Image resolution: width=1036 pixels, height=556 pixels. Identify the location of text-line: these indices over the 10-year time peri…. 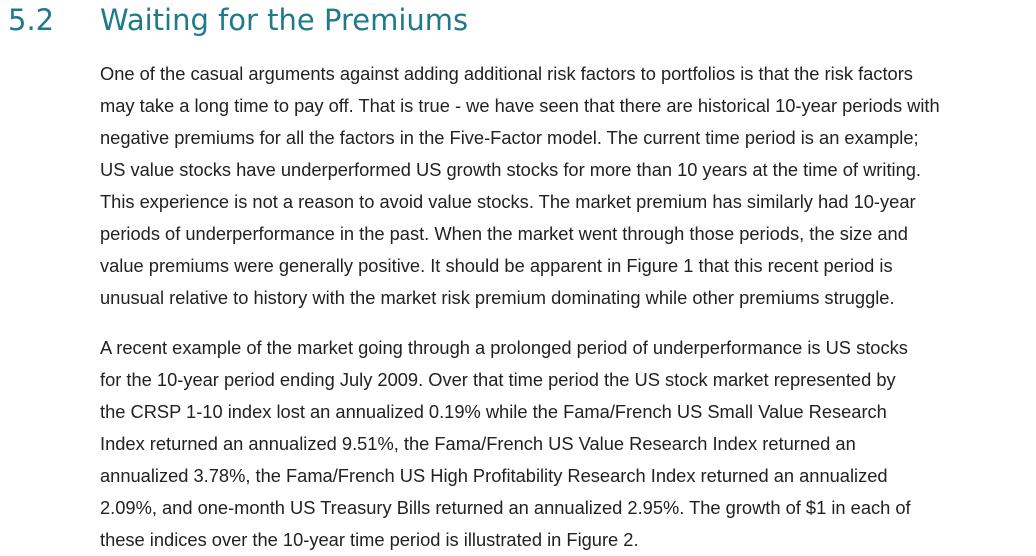
(369, 539).